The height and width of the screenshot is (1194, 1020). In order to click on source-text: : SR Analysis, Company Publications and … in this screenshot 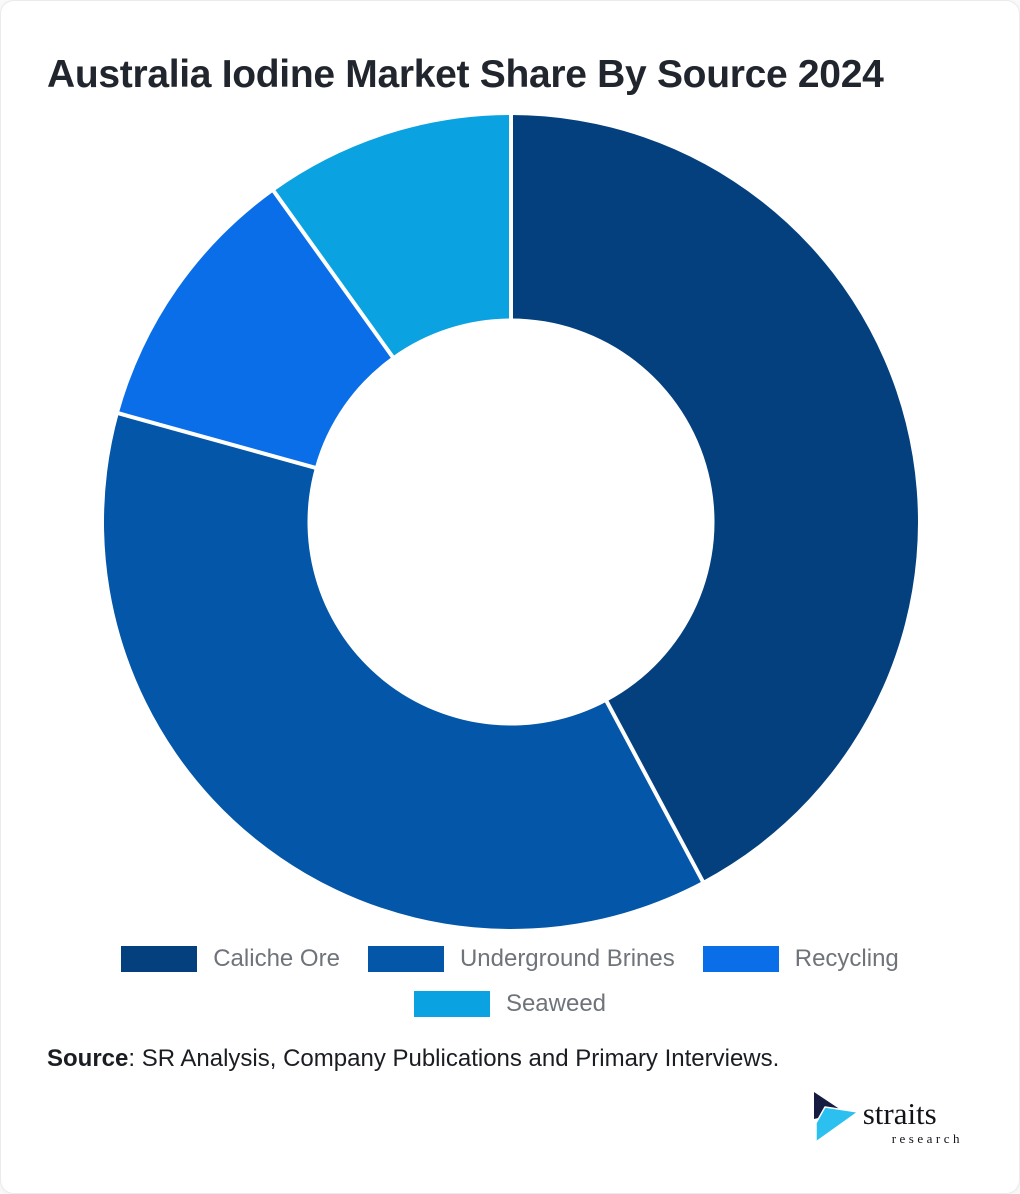, I will do `click(454, 1058)`.